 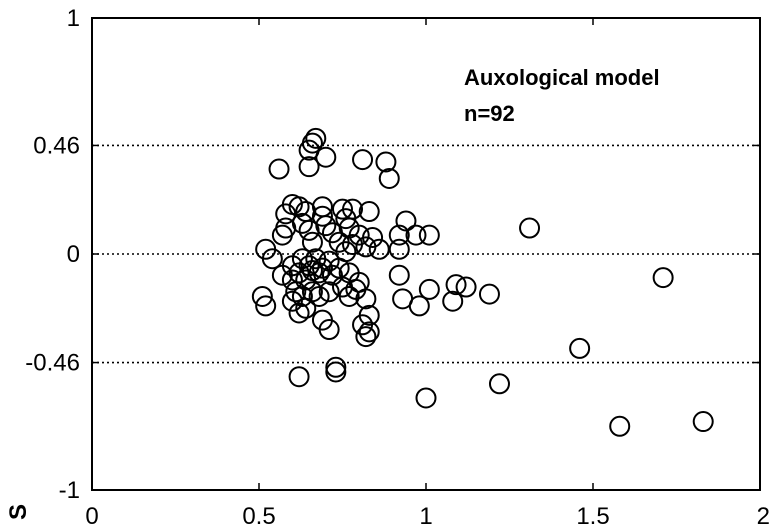 What do you see at coordinates (52, 363) in the screenshot?
I see `y-tick-label: -0.46` at bounding box center [52, 363].